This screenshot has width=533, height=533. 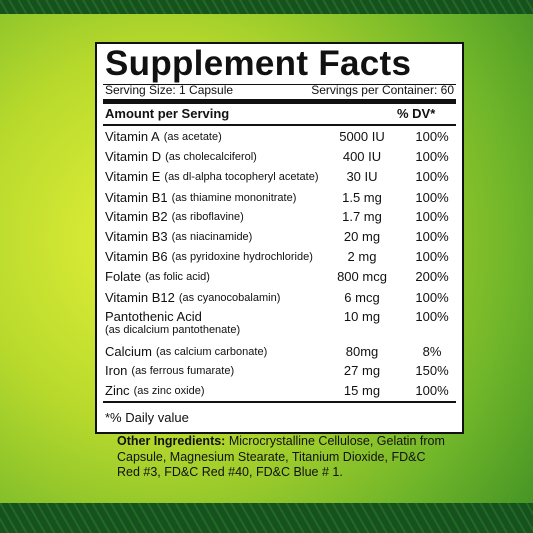 What do you see at coordinates (153, 316) in the screenshot?
I see `nutrient-name: Pantothenic Acid` at bounding box center [153, 316].